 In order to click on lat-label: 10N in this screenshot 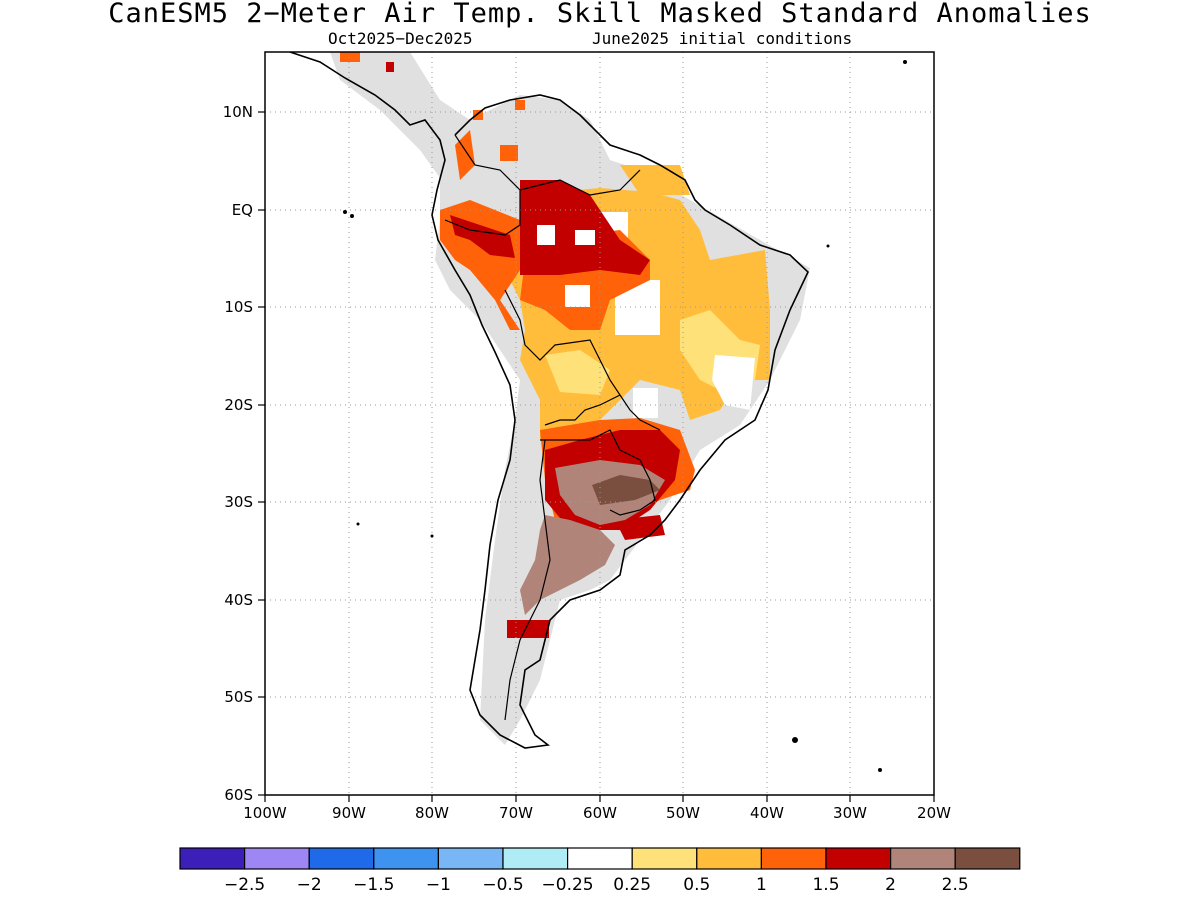, I will do `click(238, 112)`.